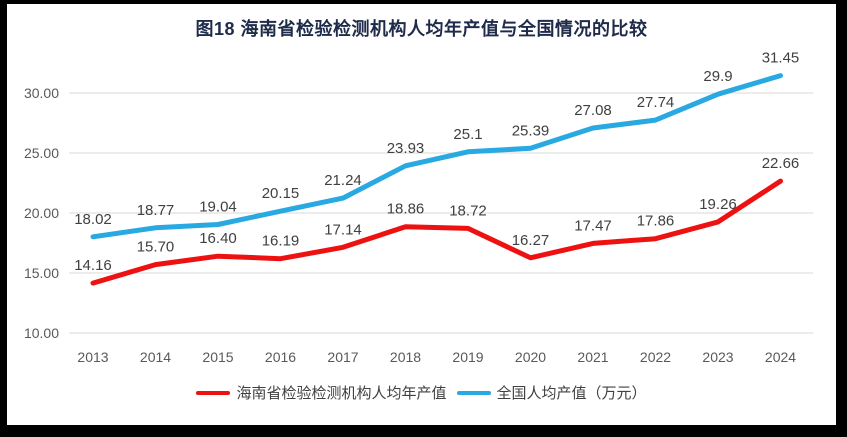 The height and width of the screenshot is (437, 847). Describe the element at coordinates (592, 357) in the screenshot. I see `x-axis-tick-label: 2021` at that location.